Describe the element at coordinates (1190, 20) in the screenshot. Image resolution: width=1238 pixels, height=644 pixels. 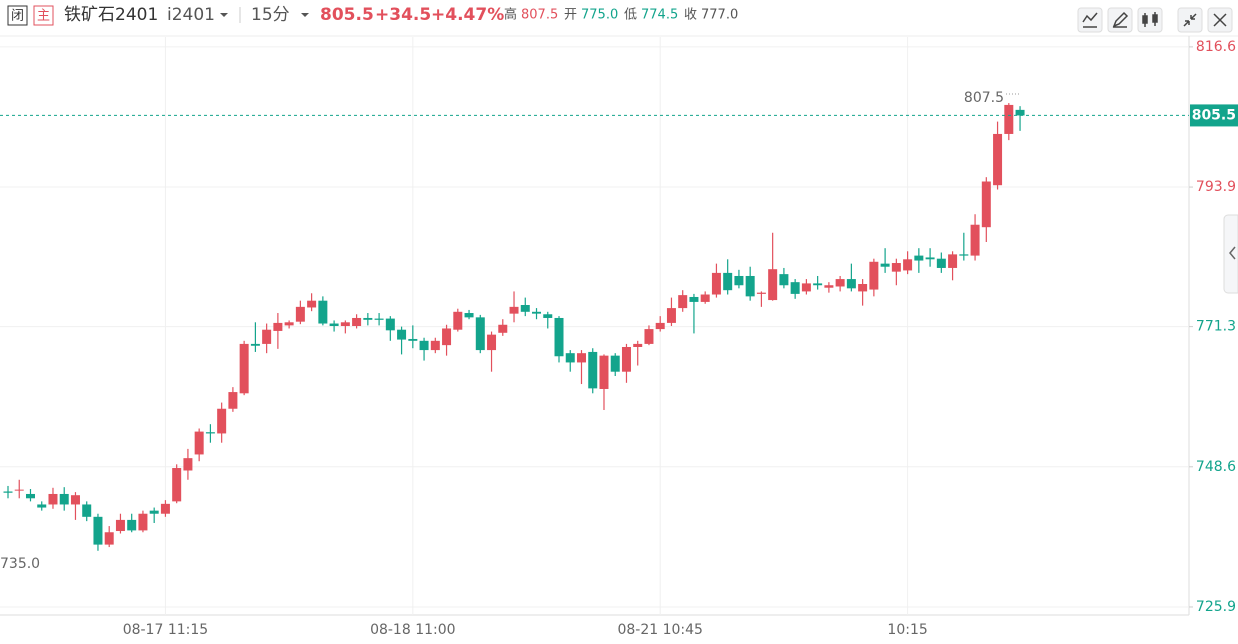
I see `collapse-button` at that location.